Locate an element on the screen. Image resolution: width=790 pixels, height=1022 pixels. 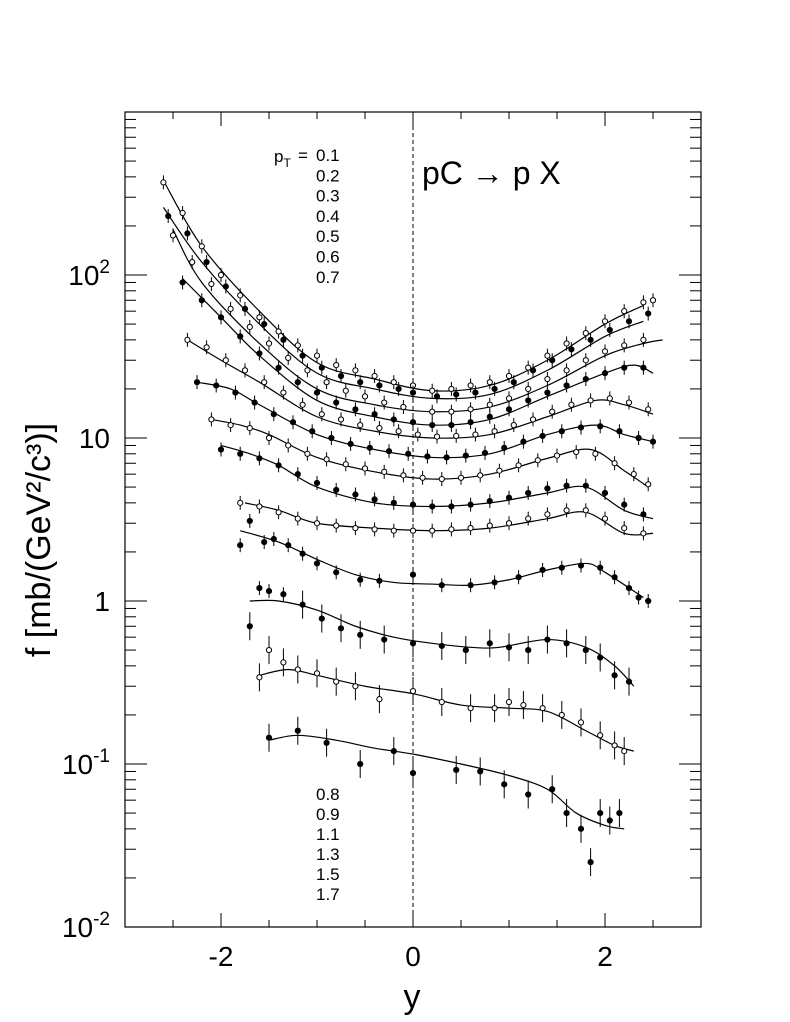
legend-value: 0.6 is located at coordinates (328, 257).